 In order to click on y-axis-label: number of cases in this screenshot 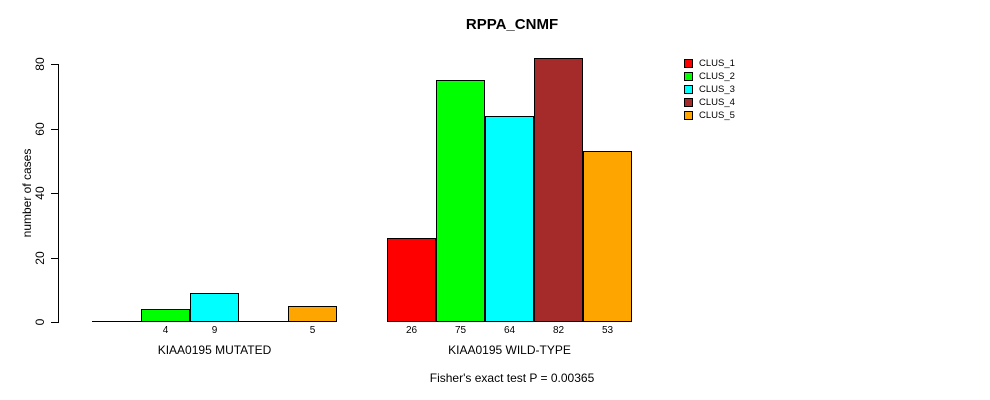, I will do `click(27, 193)`.